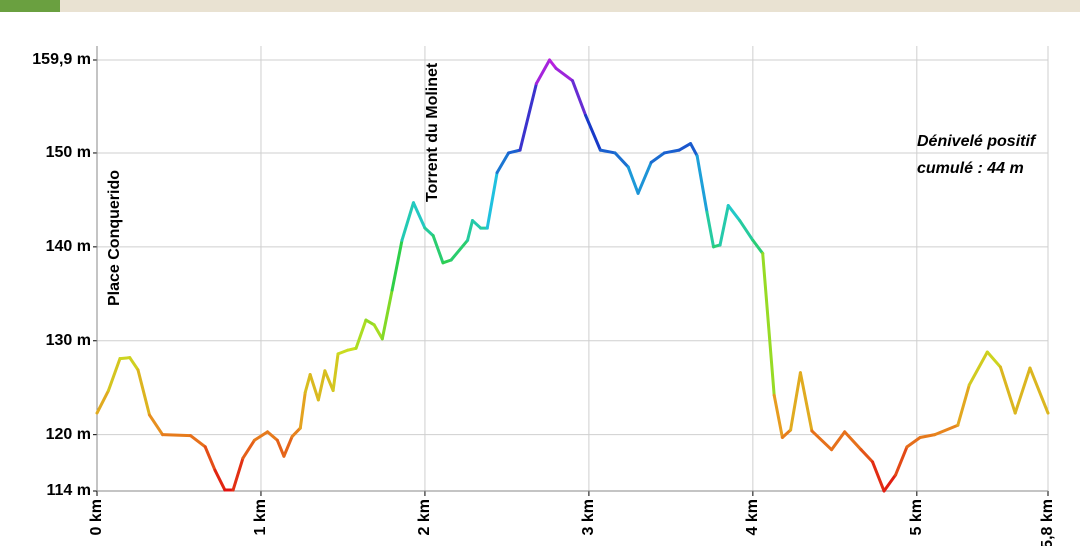 This screenshot has height=546, width=1080. I want to click on x-tick-label: 5 km, so click(916, 517).